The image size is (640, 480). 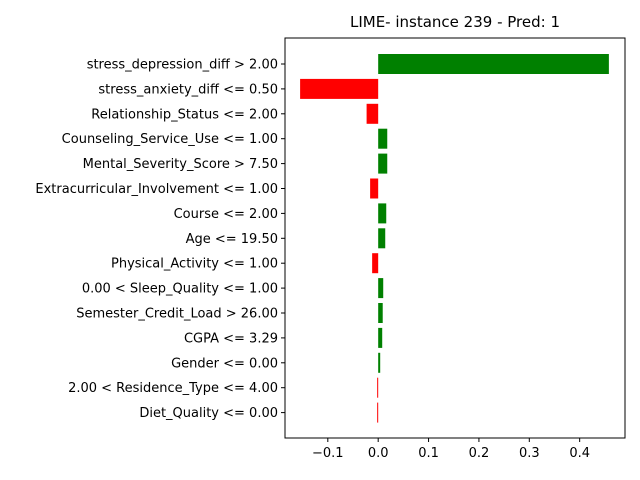 What do you see at coordinates (428, 453) in the screenshot?
I see `x-tick-label: 0.1` at bounding box center [428, 453].